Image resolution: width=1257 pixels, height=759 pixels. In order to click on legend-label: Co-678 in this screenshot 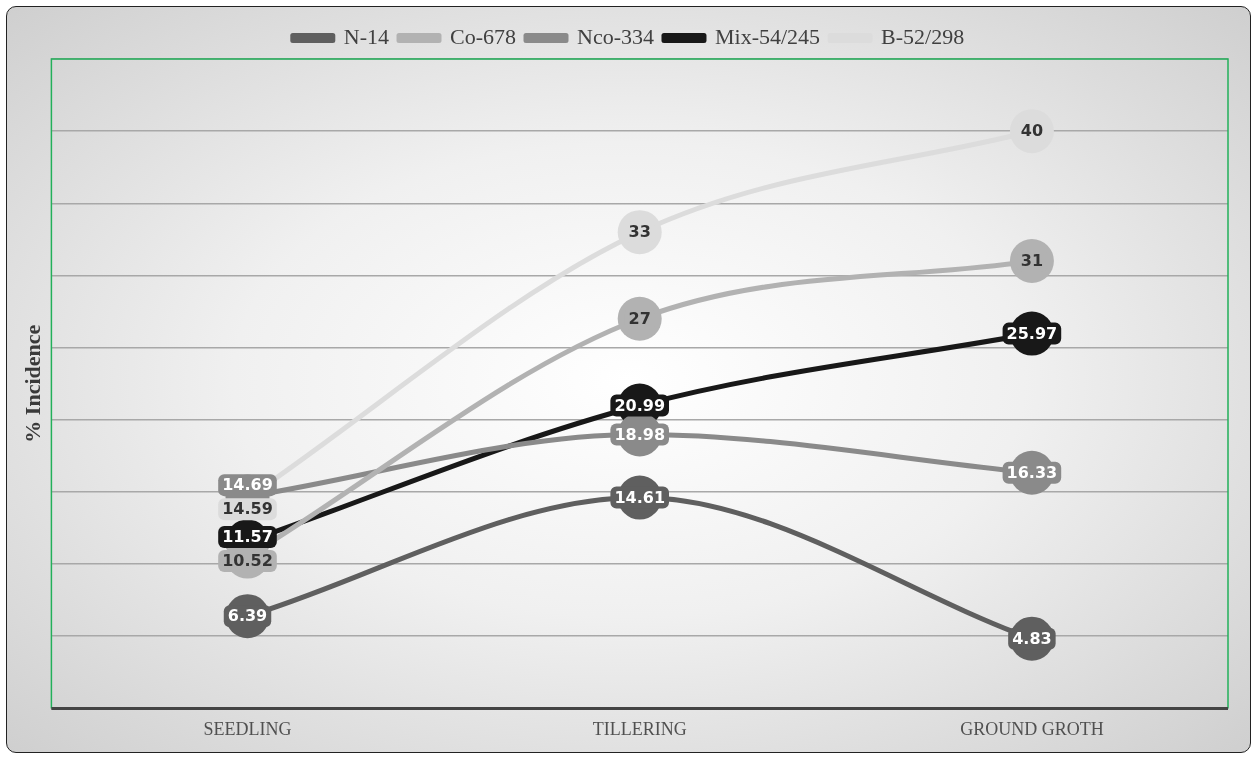, I will do `click(483, 36)`.